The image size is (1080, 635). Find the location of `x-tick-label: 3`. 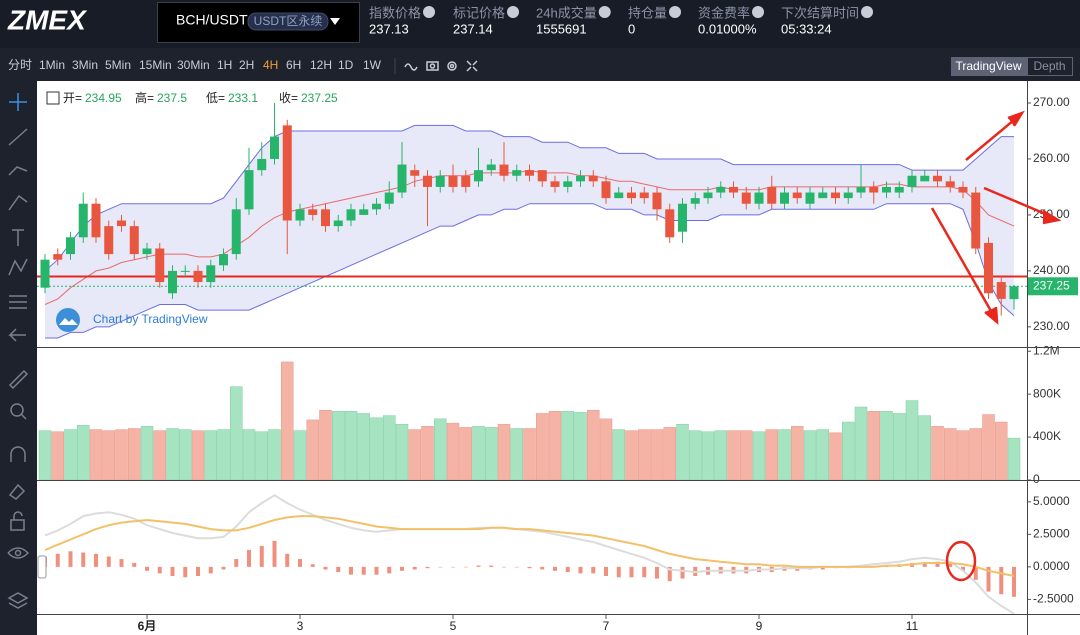

x-tick-label: 3 is located at coordinates (300, 626).